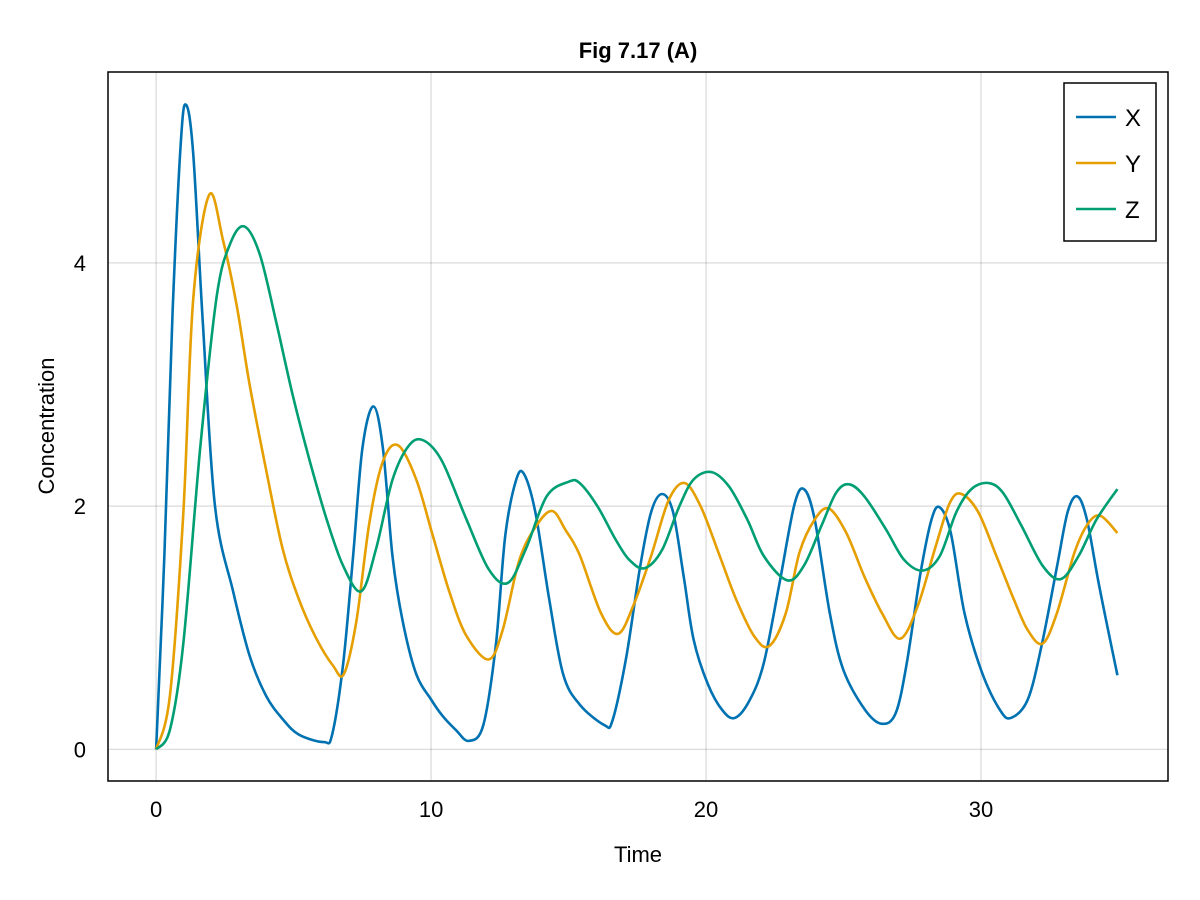 The width and height of the screenshot is (1200, 900). Describe the element at coordinates (1132, 210) in the screenshot. I see `legend-label-z: Z` at that location.